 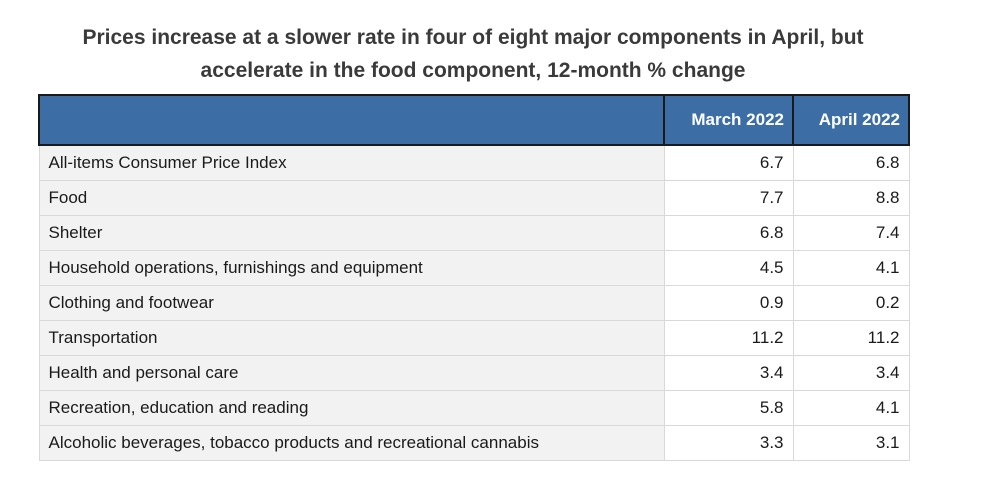 I want to click on table-row: Food 7.7 8.8, so click(x=474, y=197).